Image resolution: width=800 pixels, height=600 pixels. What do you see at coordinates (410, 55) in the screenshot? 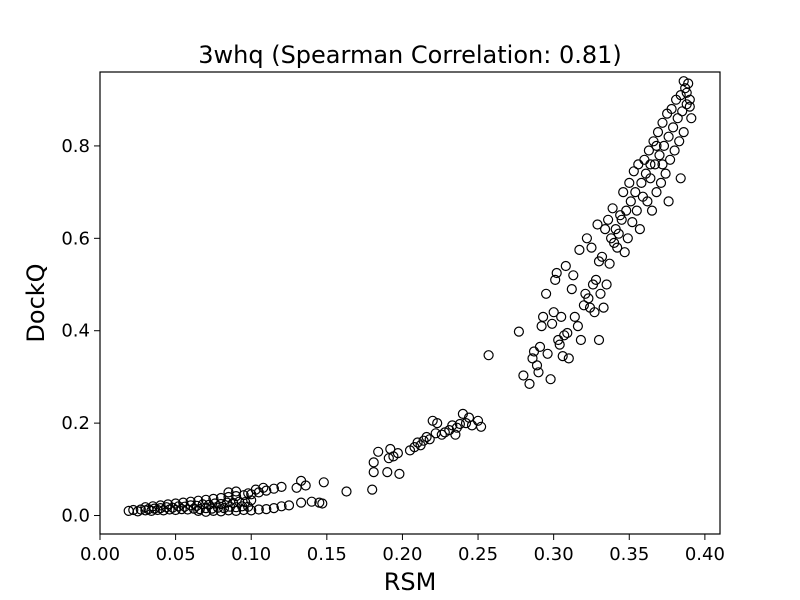
I see `chart-title: 3whq (Spearman Correlation: 0.81)` at bounding box center [410, 55].